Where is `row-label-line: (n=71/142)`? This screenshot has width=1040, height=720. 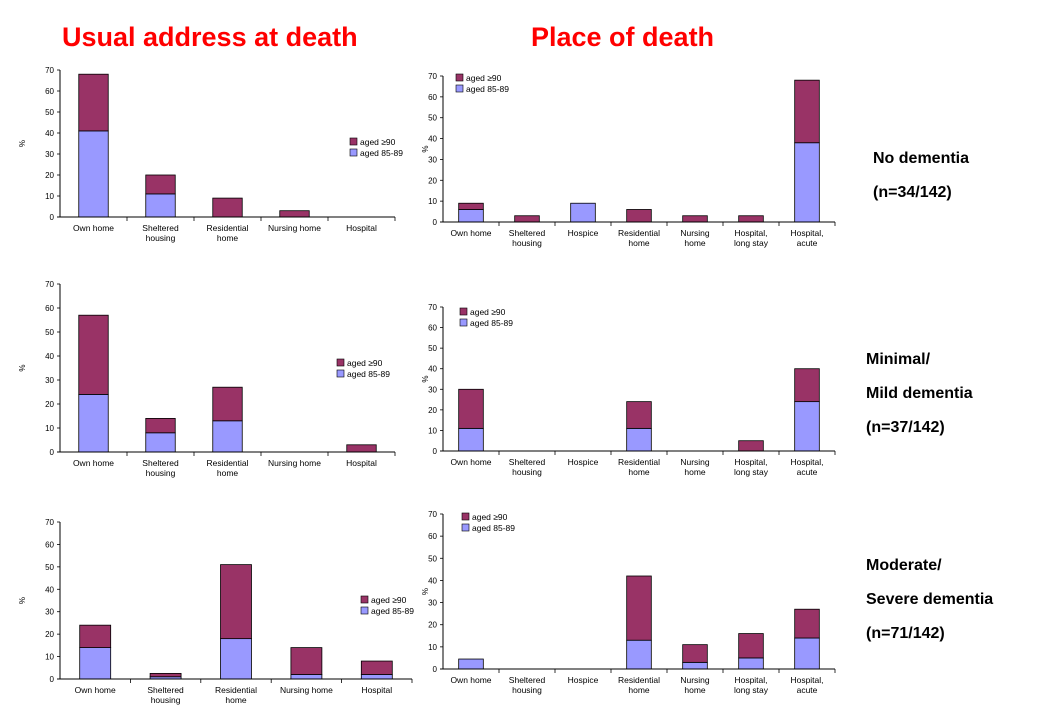 row-label-line: (n=71/142) is located at coordinates (905, 633).